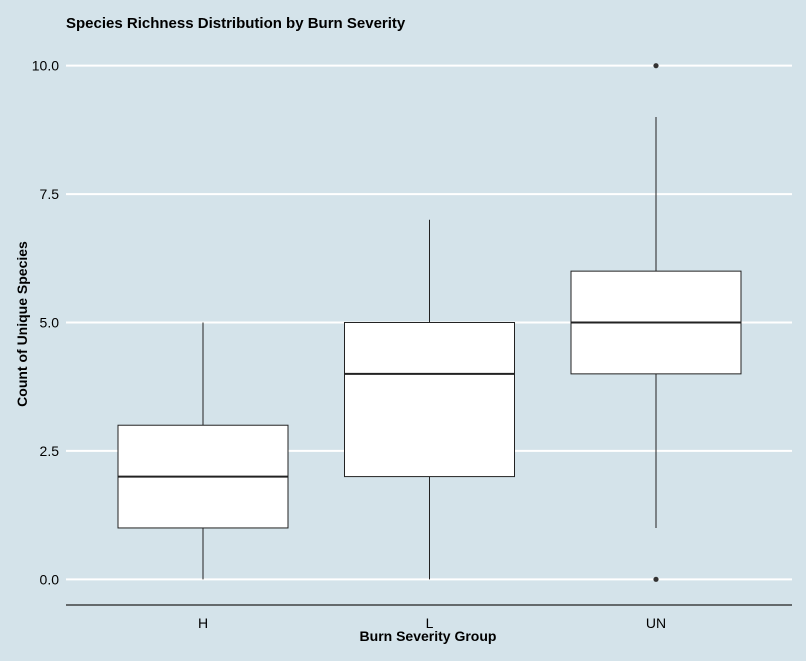 The width and height of the screenshot is (806, 661). What do you see at coordinates (50, 194) in the screenshot?
I see `y-tick-label-3: 7.5` at bounding box center [50, 194].